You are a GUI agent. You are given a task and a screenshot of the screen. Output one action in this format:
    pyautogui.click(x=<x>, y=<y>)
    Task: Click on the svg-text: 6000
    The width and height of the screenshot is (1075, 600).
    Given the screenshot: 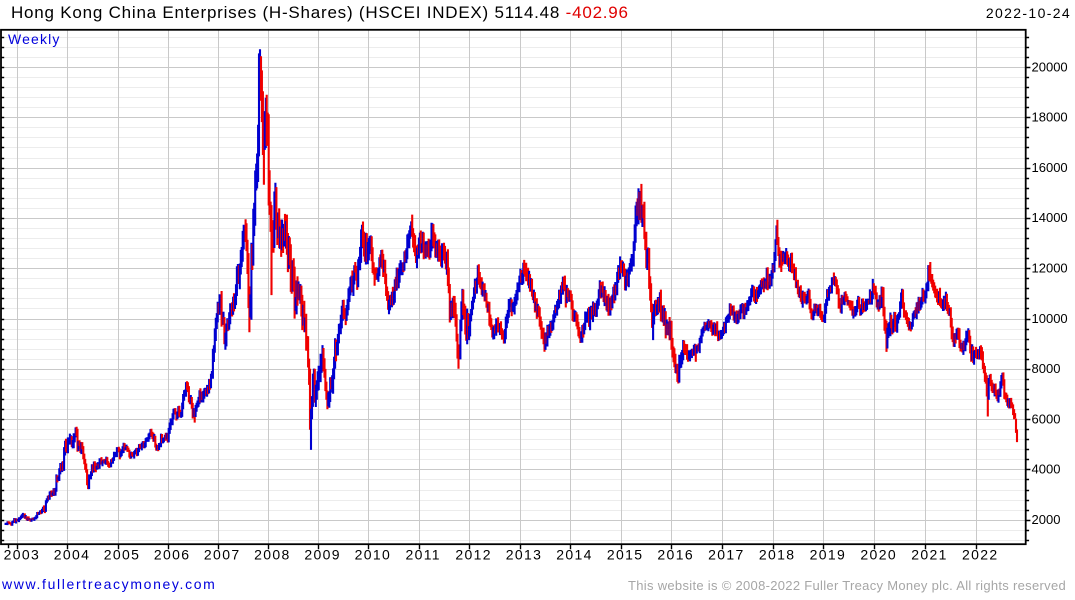 What is the action you would take?
    pyautogui.click(x=1046, y=418)
    